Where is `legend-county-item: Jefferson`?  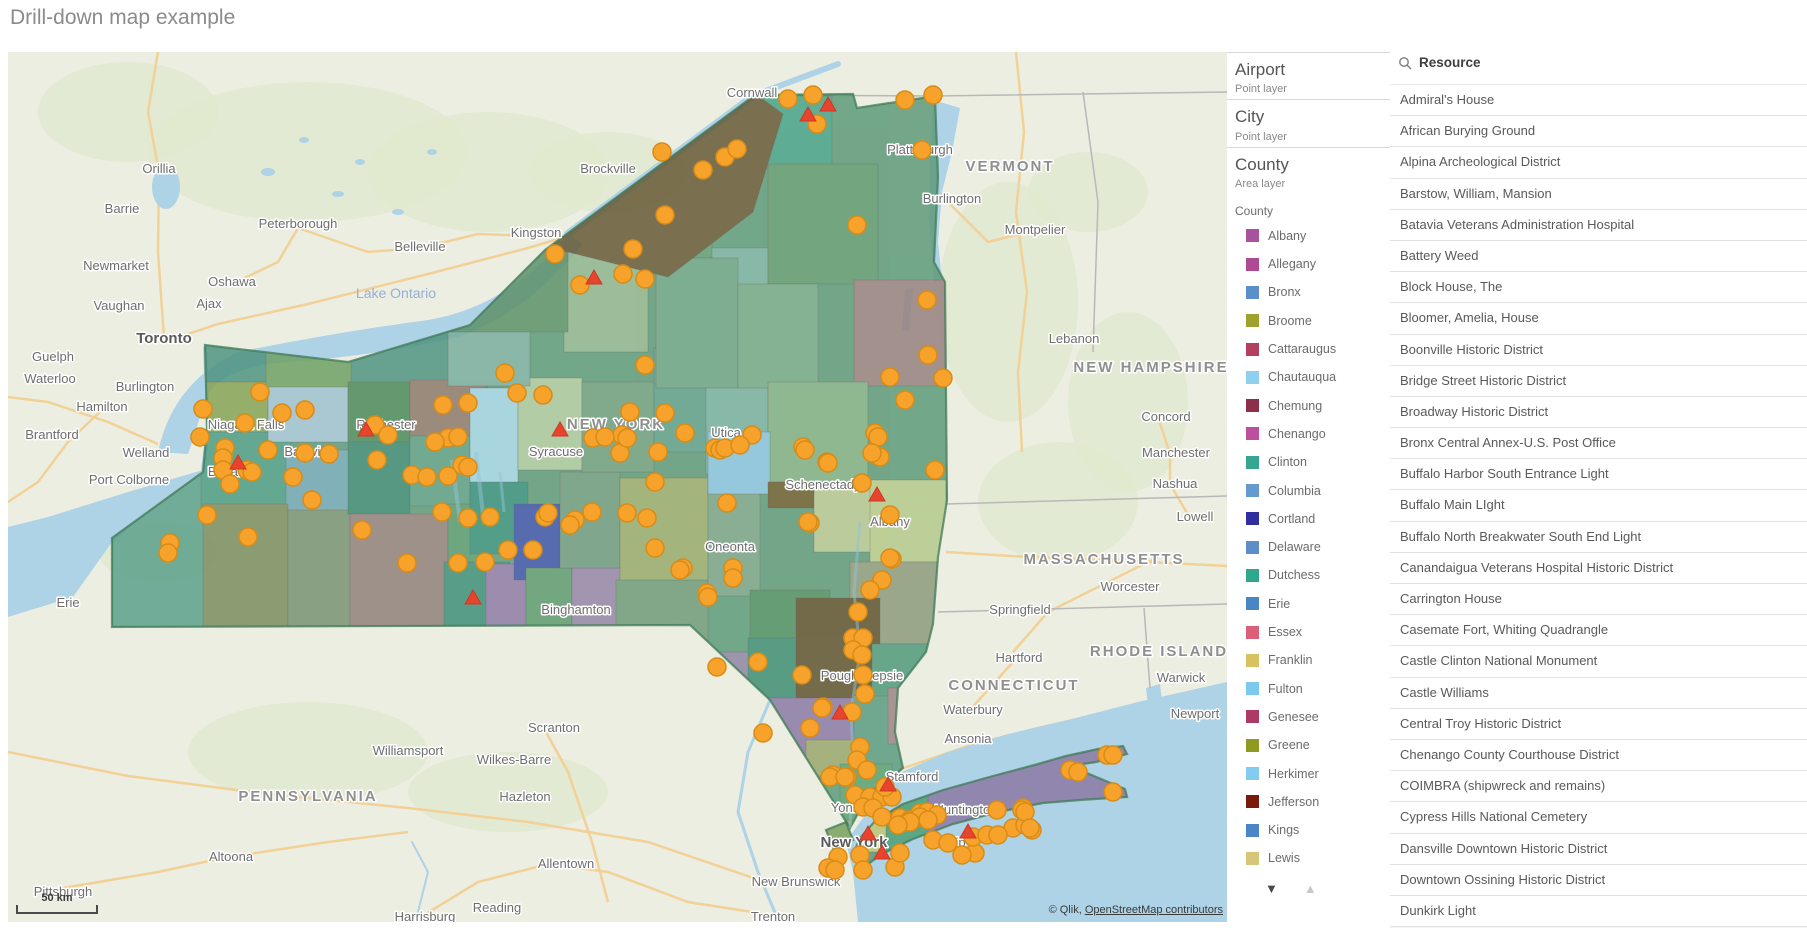
legend-county-item: Jefferson is located at coordinates (1308, 802).